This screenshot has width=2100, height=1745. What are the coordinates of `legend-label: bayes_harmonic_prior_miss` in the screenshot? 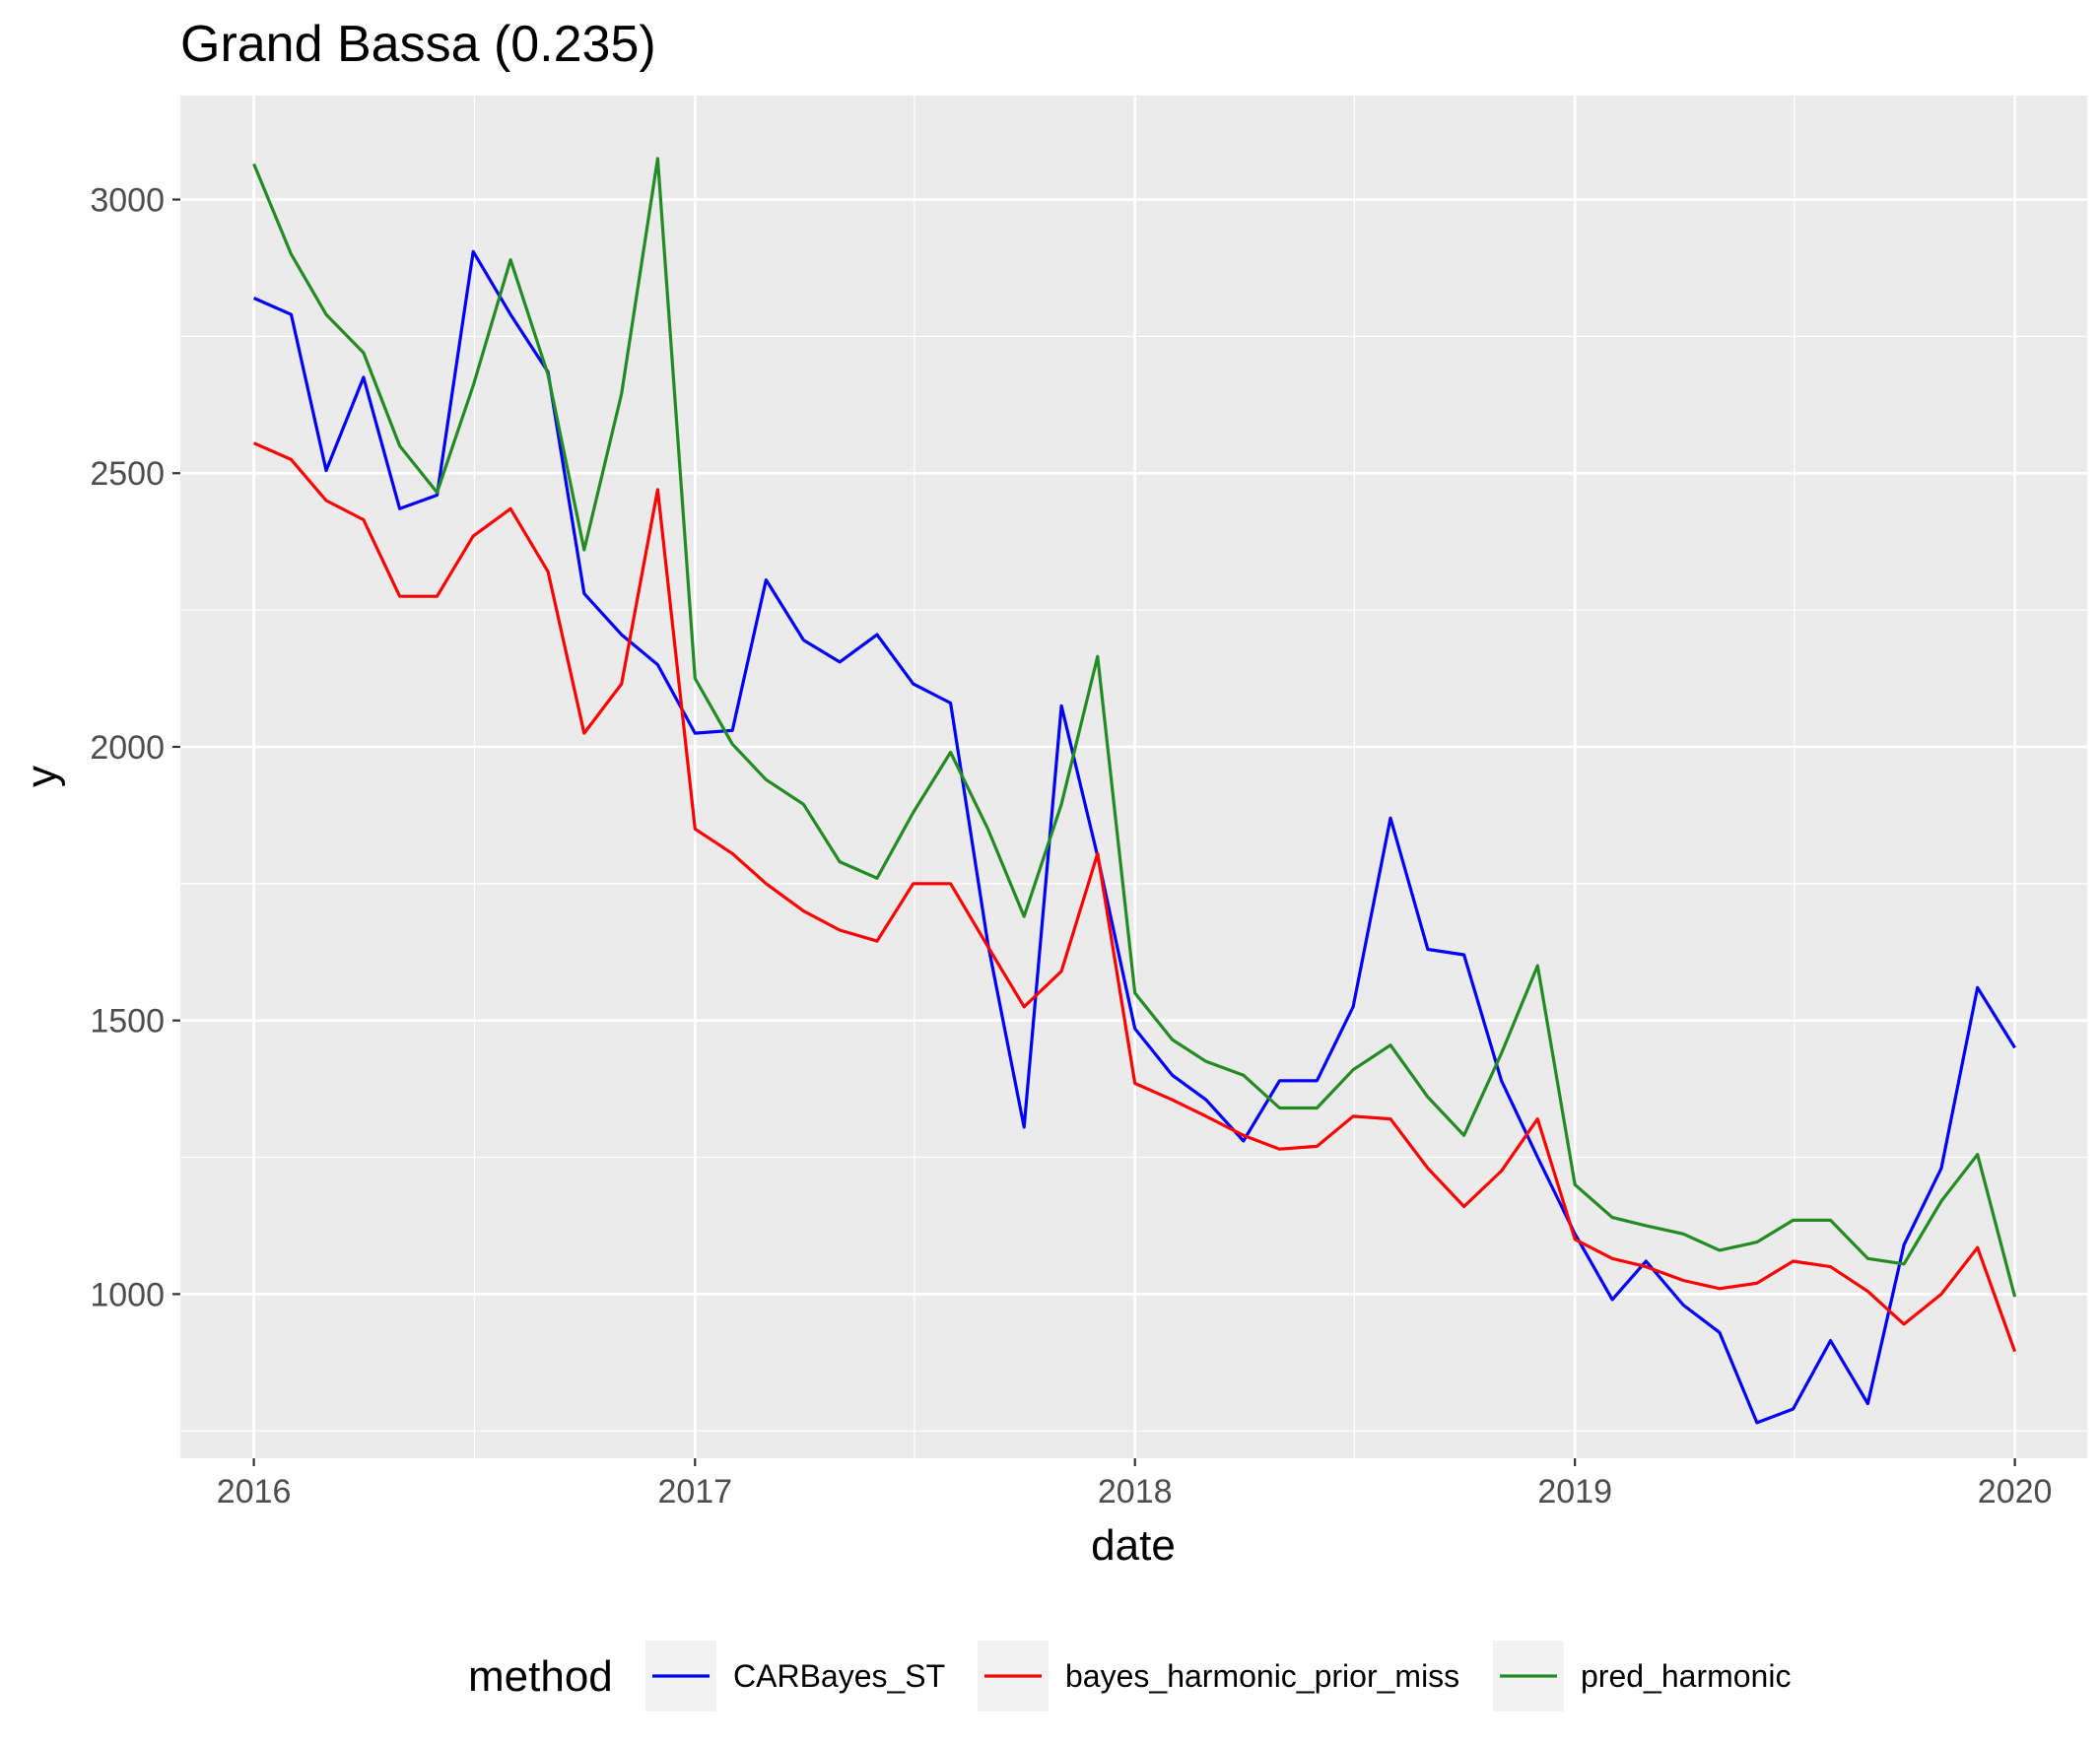 It's located at (1262, 1676).